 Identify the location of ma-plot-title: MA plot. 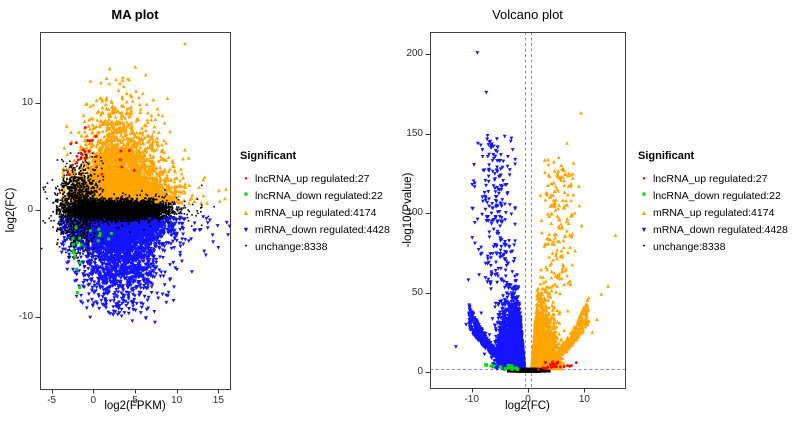
(135, 14).